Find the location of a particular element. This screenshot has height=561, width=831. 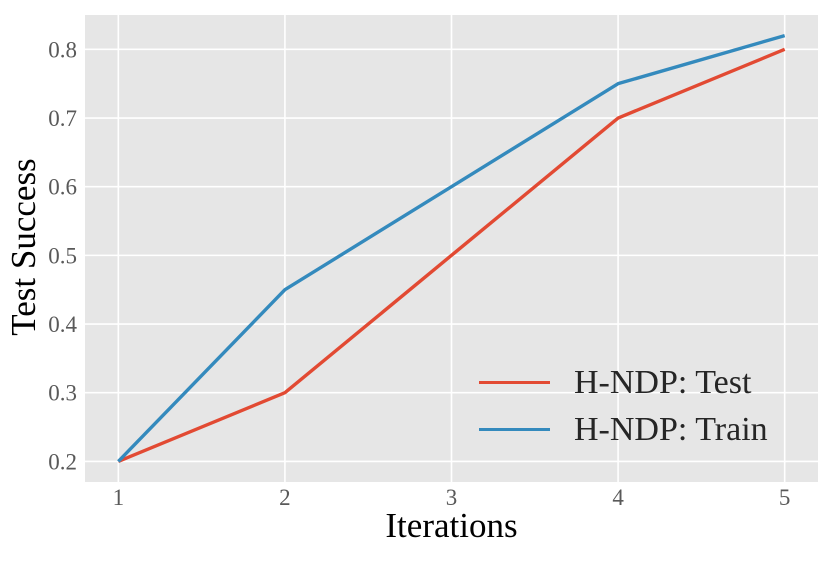

legend-label-test: H-NDP: Test is located at coordinates (663, 382).